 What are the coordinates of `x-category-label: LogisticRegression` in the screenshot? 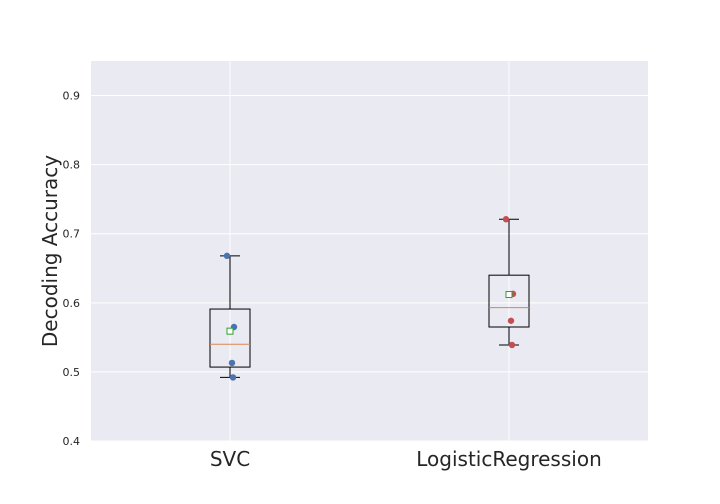 It's located at (509, 459).